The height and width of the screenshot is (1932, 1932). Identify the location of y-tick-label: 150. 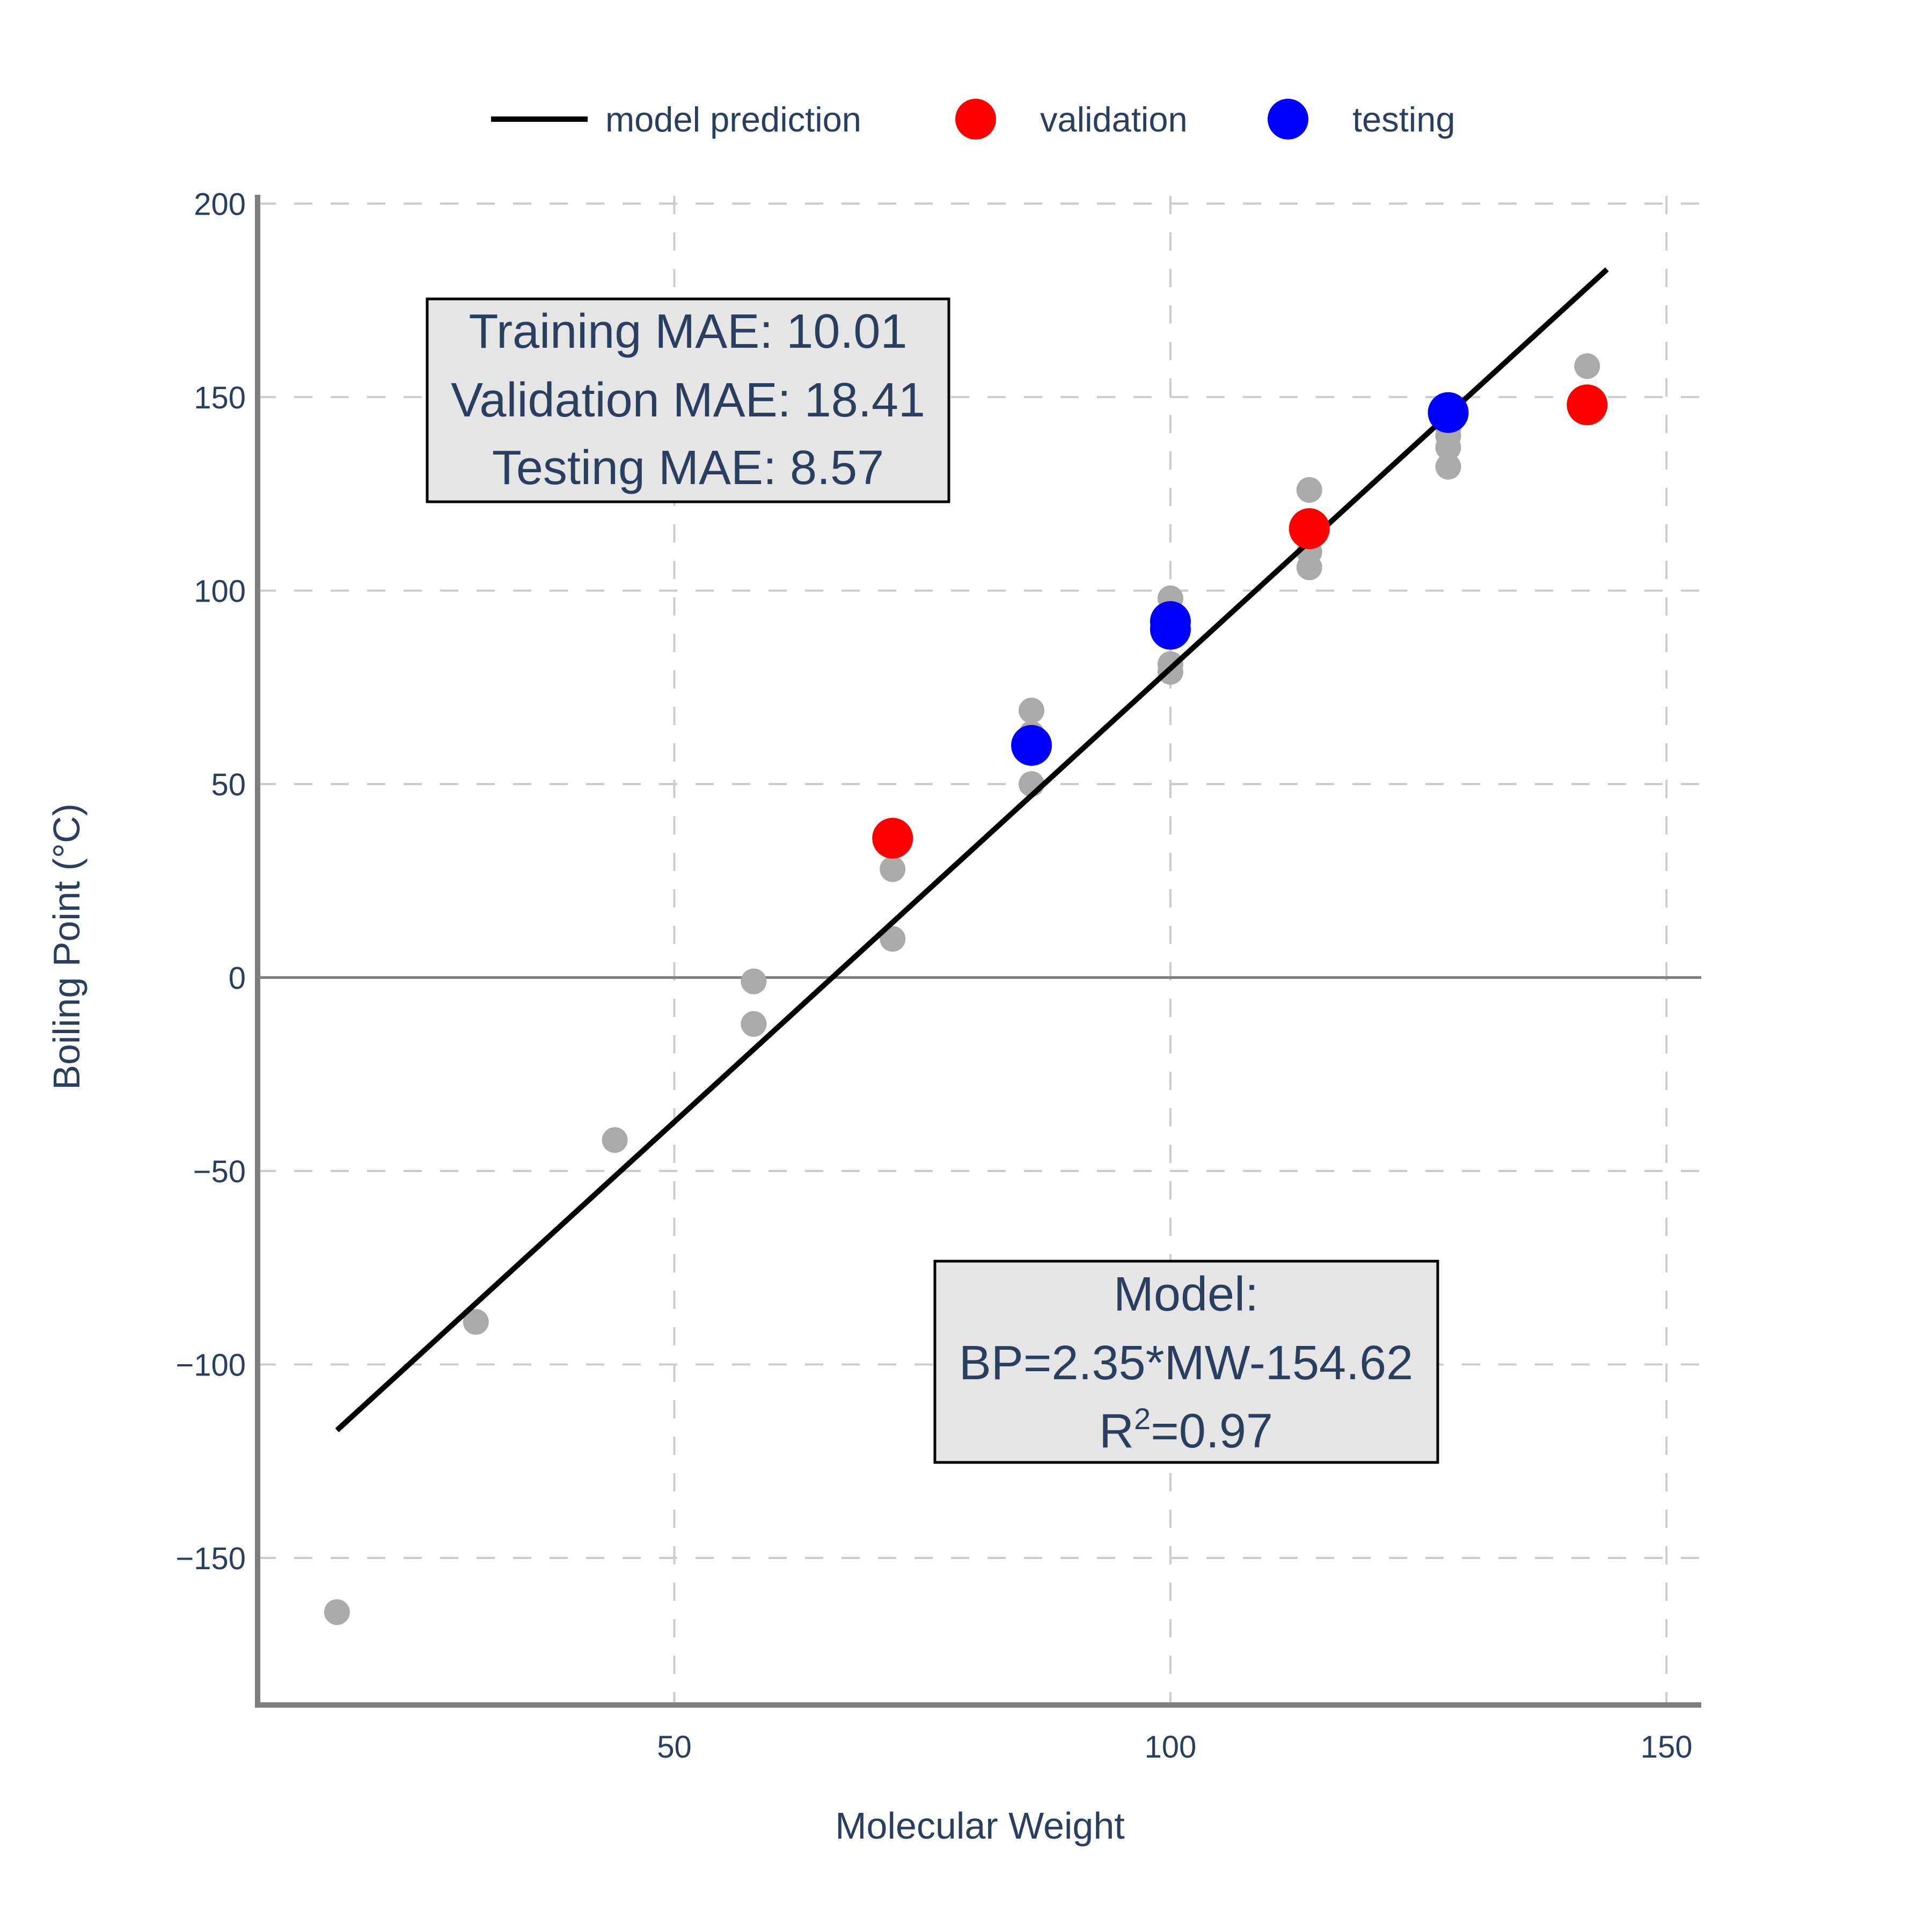
(220, 397).